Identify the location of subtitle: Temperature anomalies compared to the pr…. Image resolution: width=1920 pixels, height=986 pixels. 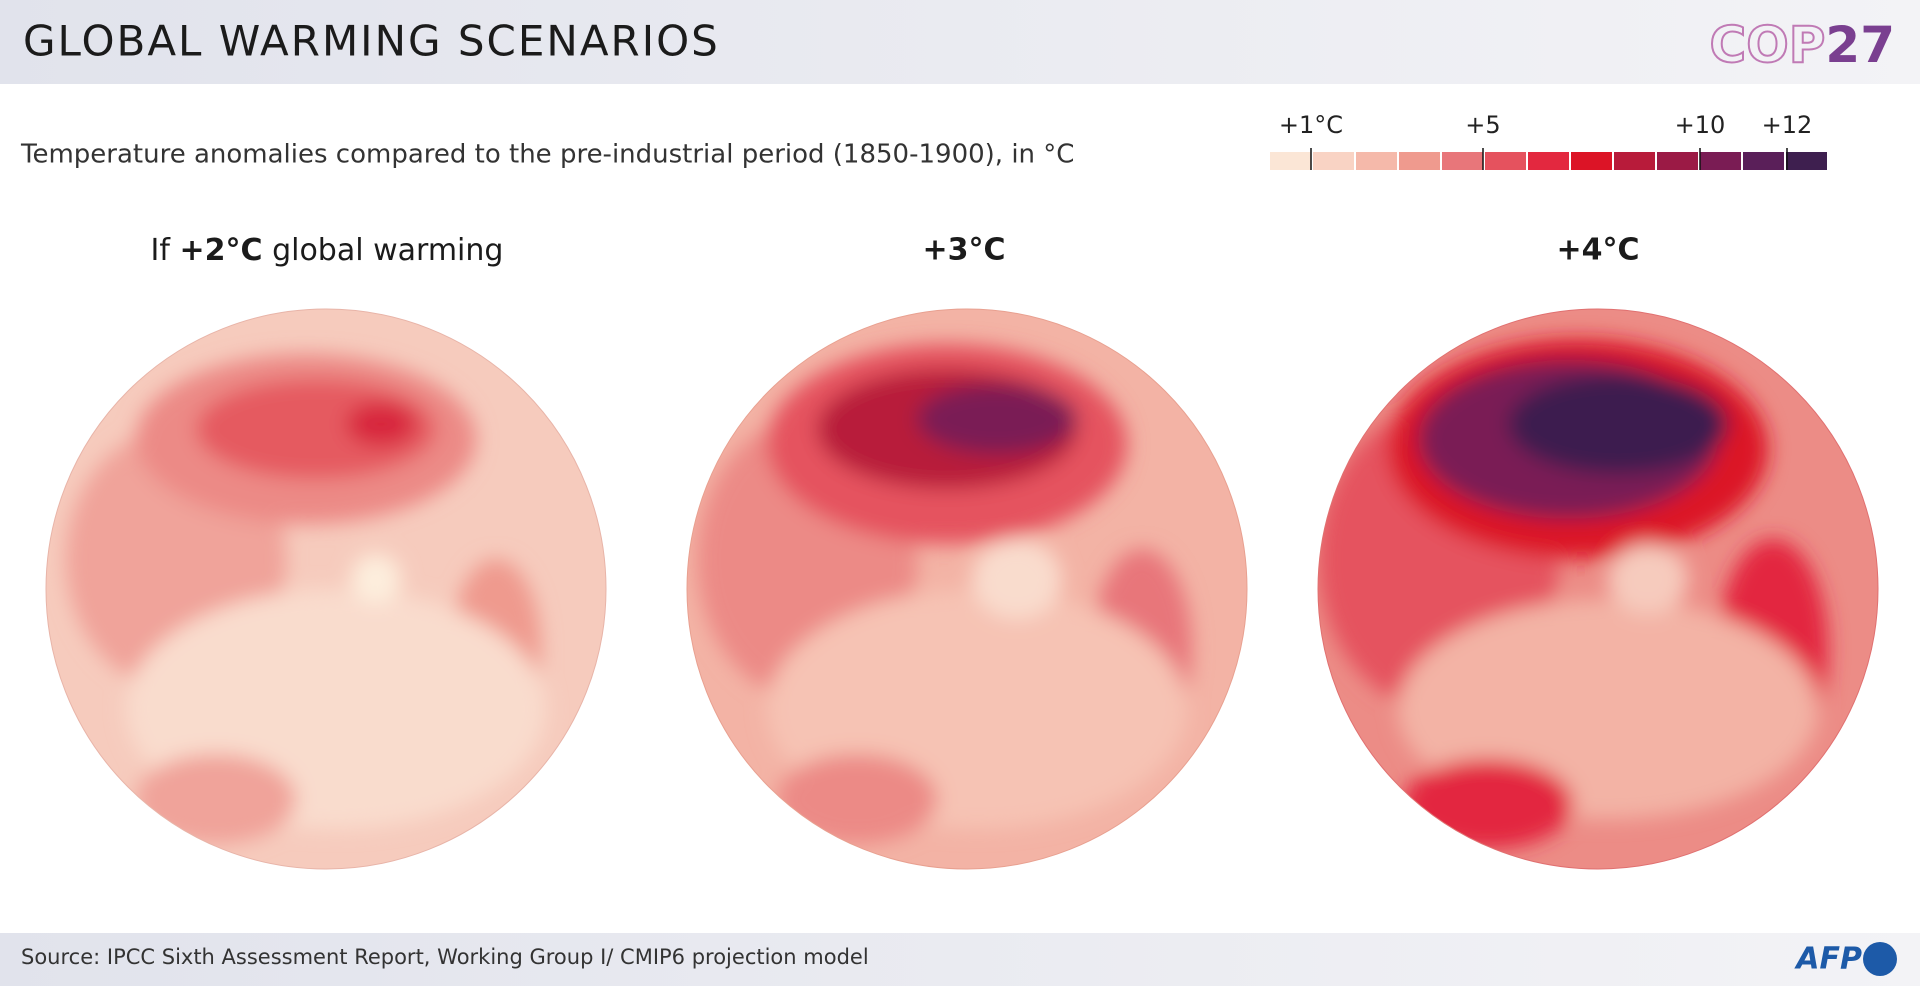
(547, 155).